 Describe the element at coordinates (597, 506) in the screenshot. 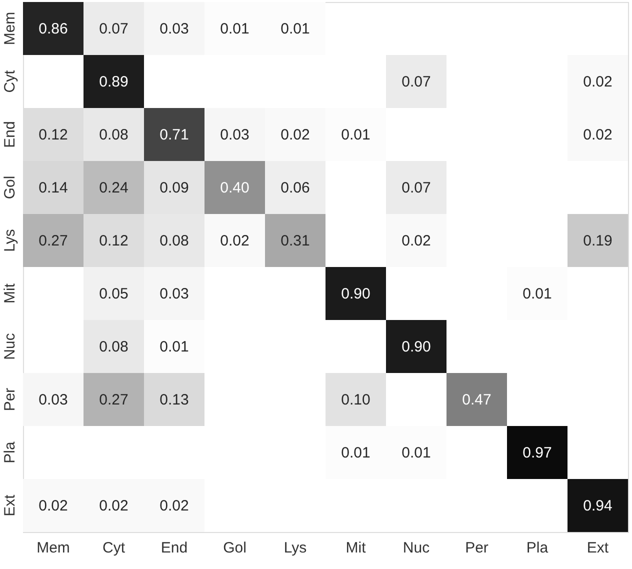

I see `data-label: 0.94` at that location.